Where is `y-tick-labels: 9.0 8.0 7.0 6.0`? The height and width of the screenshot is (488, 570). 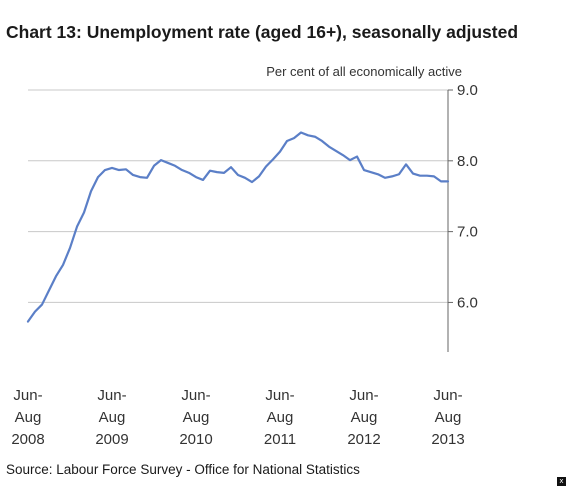 y-tick-labels: 9.0 8.0 7.0 6.0 is located at coordinates (467, 196).